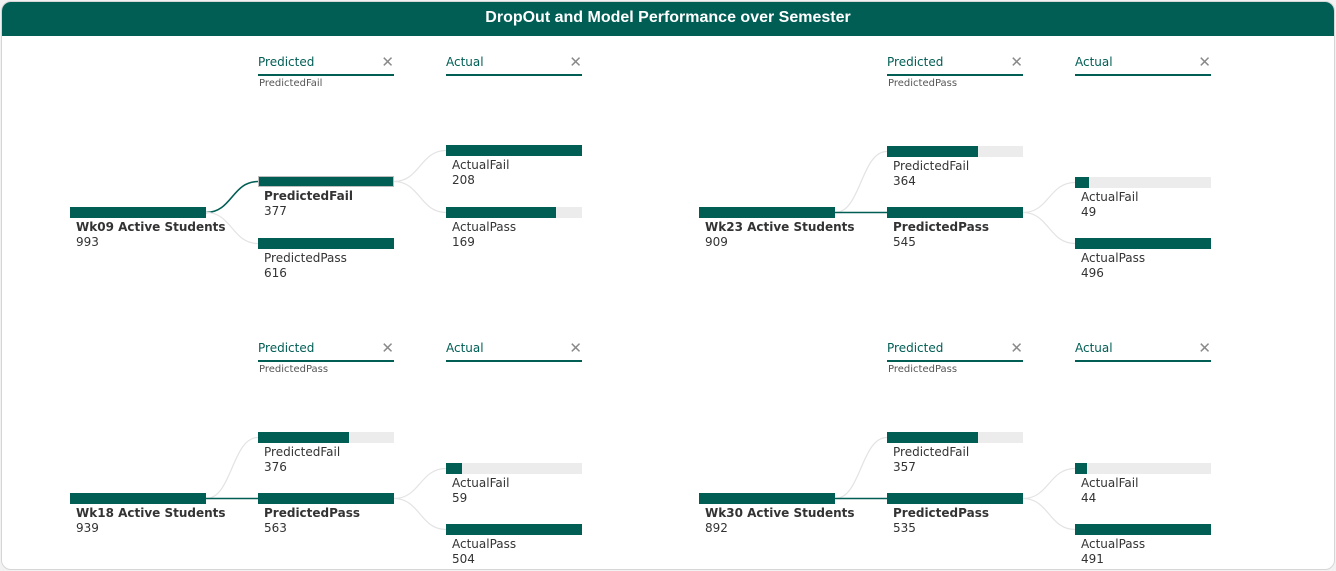  I want to click on predictedfail-value: 357, so click(904, 467).